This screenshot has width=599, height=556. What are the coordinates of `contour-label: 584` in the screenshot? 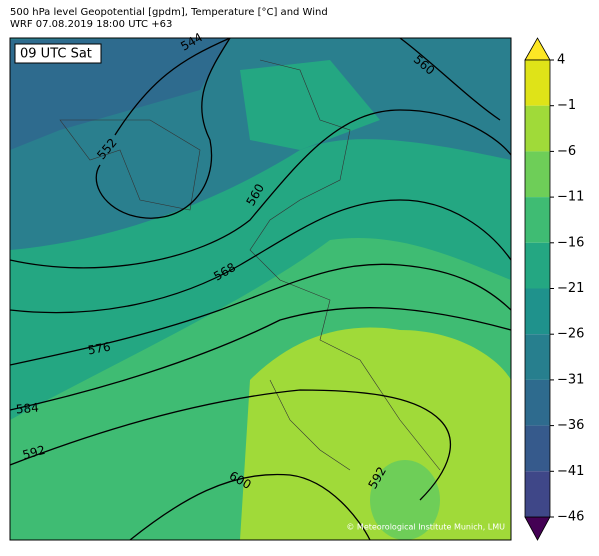 It's located at (27, 409).